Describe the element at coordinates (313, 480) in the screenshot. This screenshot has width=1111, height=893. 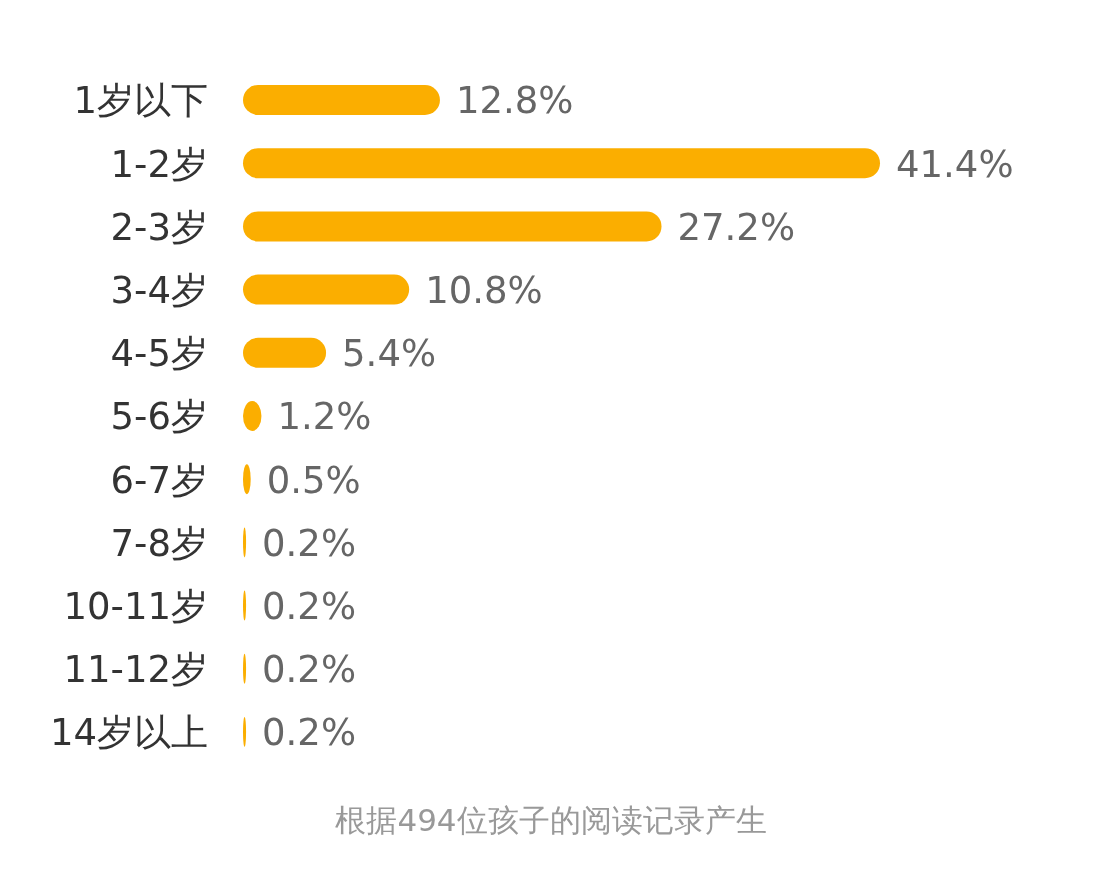
I see `data-label: 0.5%` at that location.